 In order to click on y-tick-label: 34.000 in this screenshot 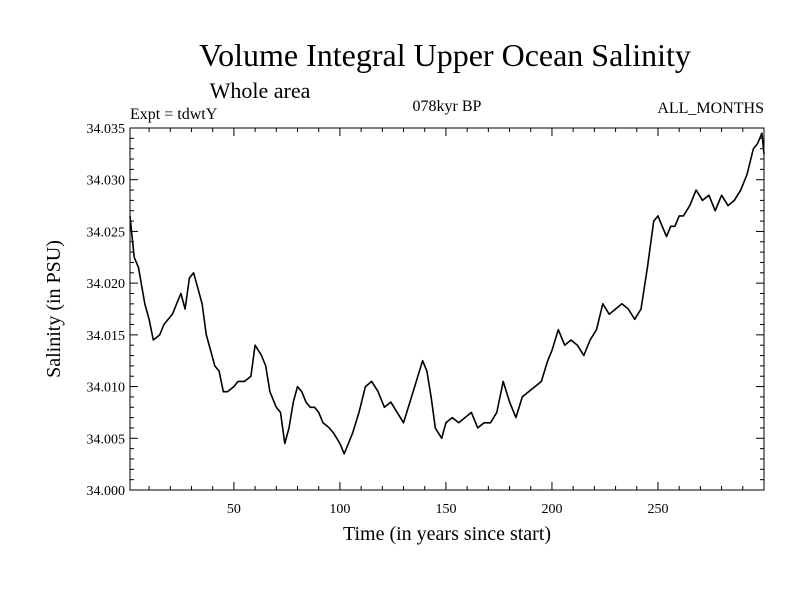, I will do `click(106, 491)`.